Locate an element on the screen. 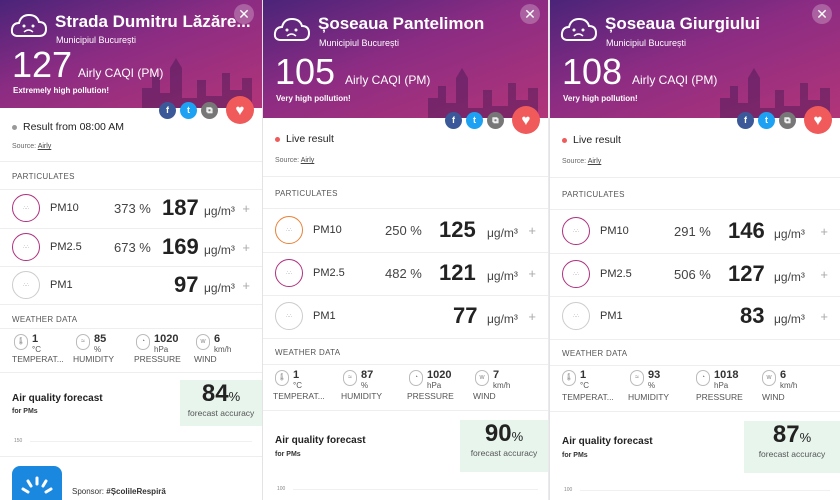 The height and width of the screenshot is (500, 840). text-value: 373 % is located at coordinates (132, 208).